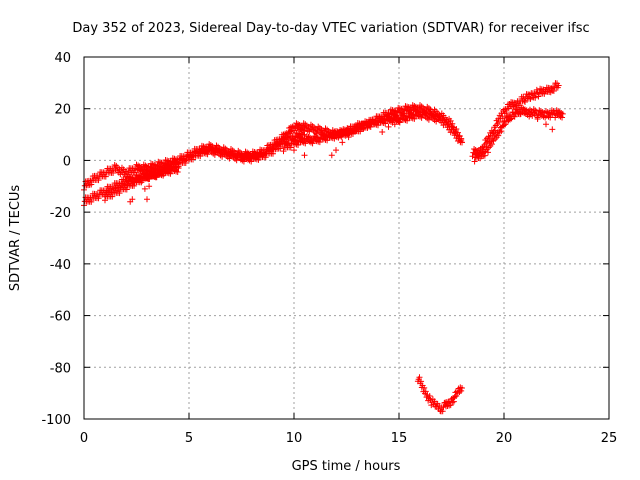  I want to click on x-tick-label: 20, so click(504, 438).